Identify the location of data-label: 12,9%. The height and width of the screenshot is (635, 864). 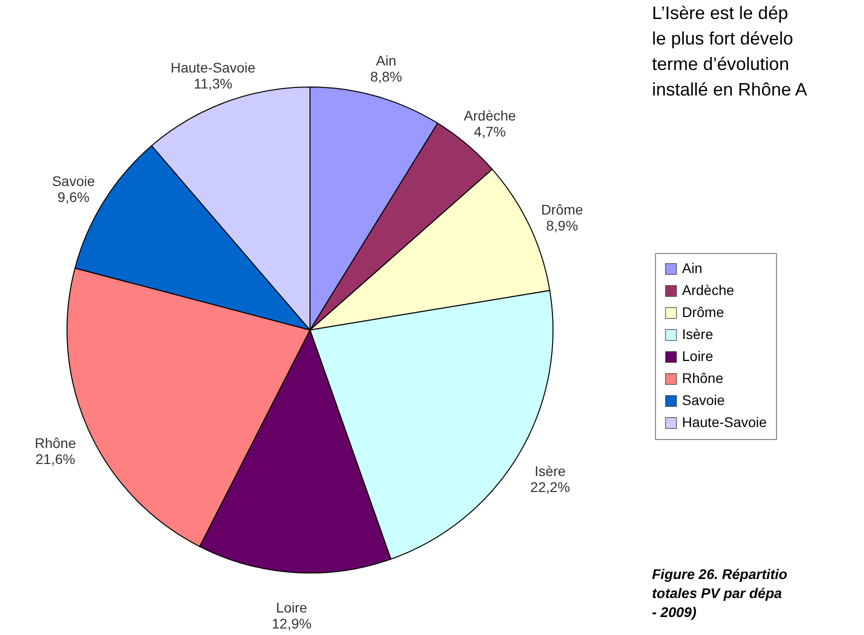
(292, 623).